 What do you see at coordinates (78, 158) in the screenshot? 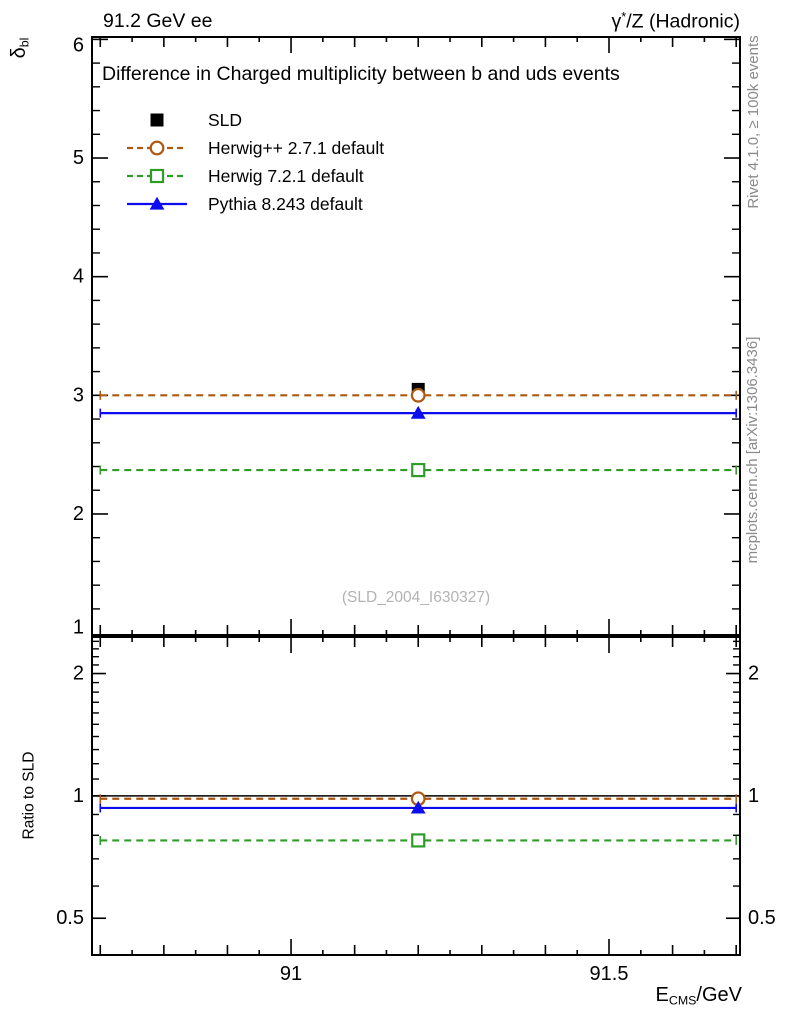
I see `main-y-tick-label: 5` at bounding box center [78, 158].